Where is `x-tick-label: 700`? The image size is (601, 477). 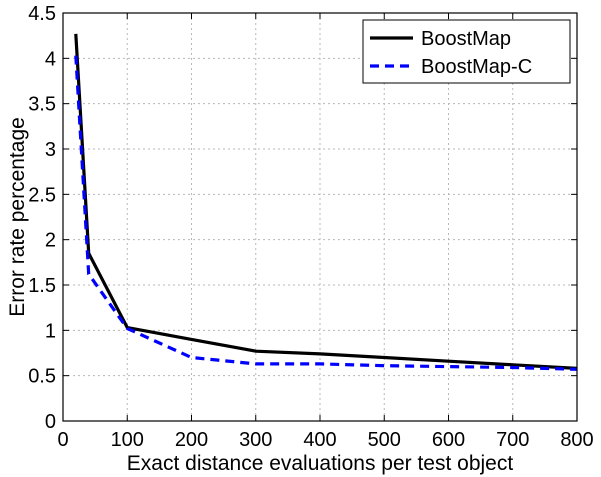
x-tick-label: 700 is located at coordinates (512, 440).